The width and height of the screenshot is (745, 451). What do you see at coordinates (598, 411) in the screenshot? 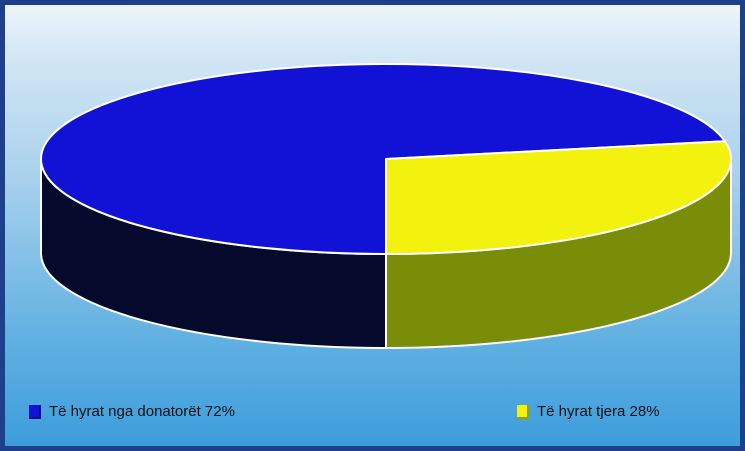
I see `legend-label-tjera: Të hyrat tjera 28%` at bounding box center [598, 411].